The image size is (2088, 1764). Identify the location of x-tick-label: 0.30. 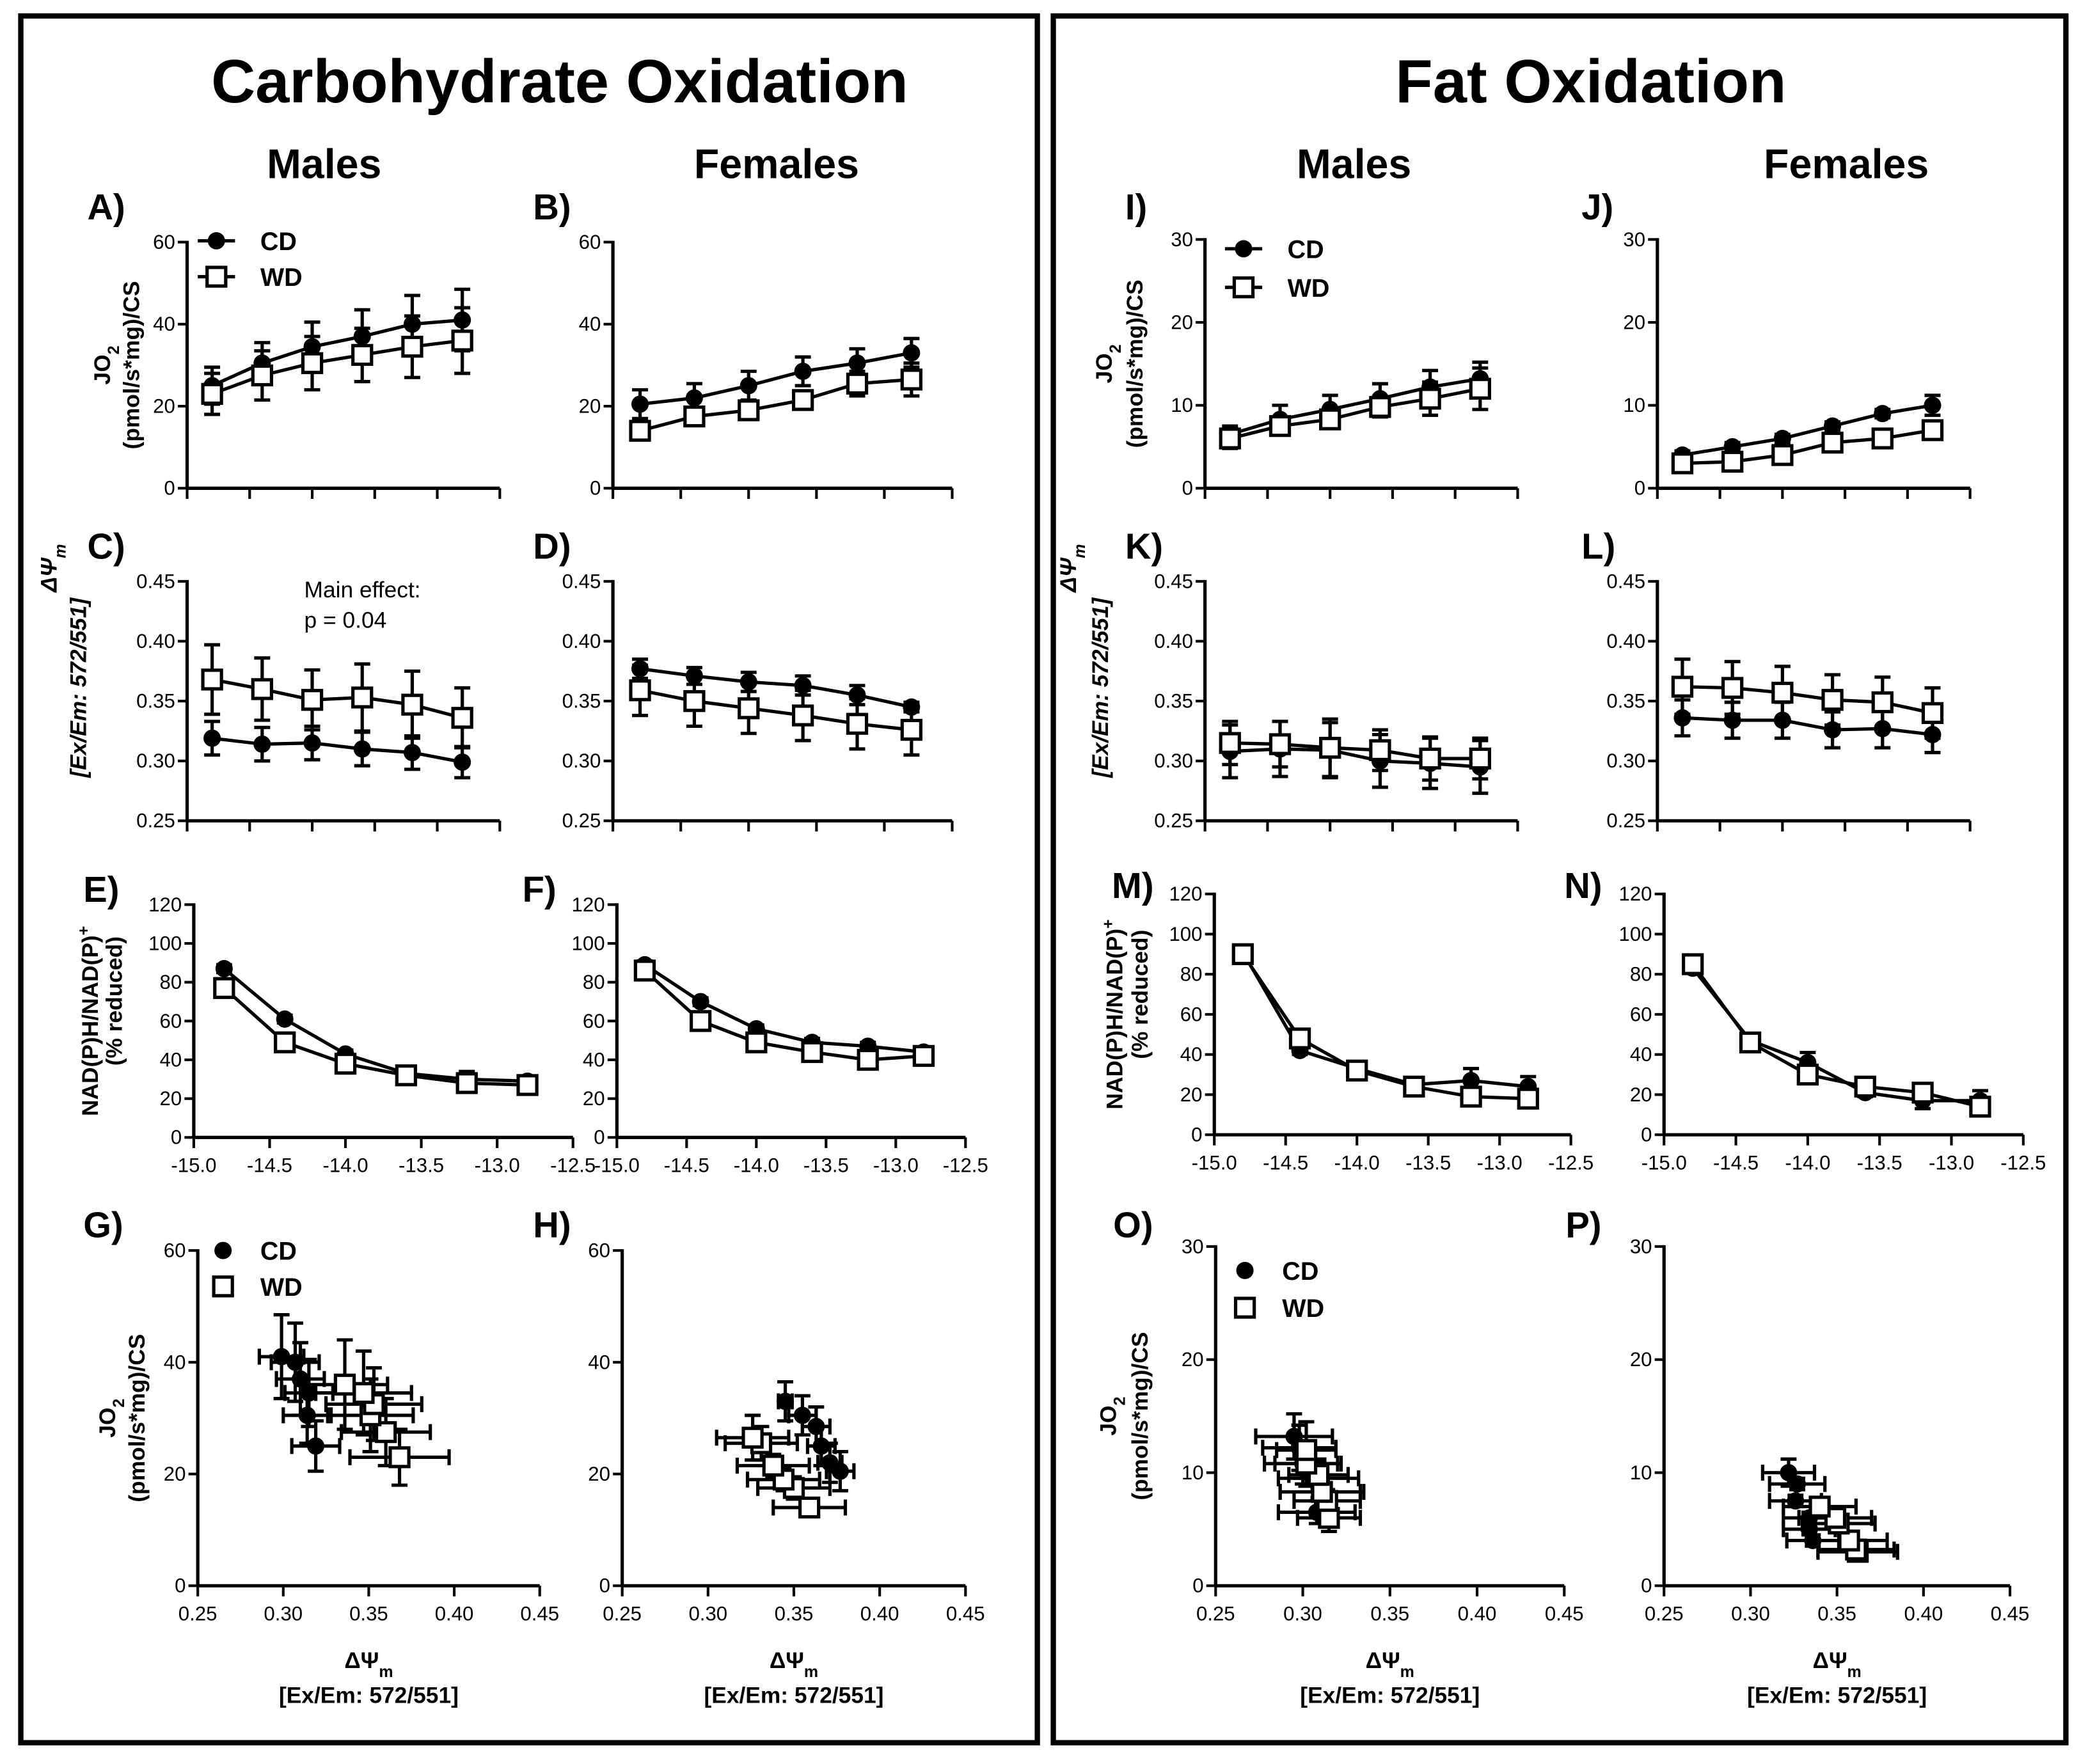
(707, 1613).